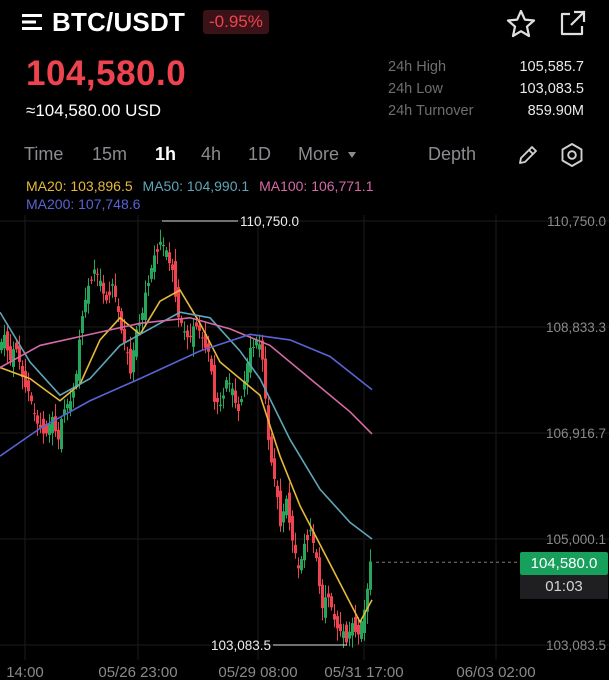 This screenshot has height=680, width=609. I want to click on last-price: 104,580.0, so click(106, 73).